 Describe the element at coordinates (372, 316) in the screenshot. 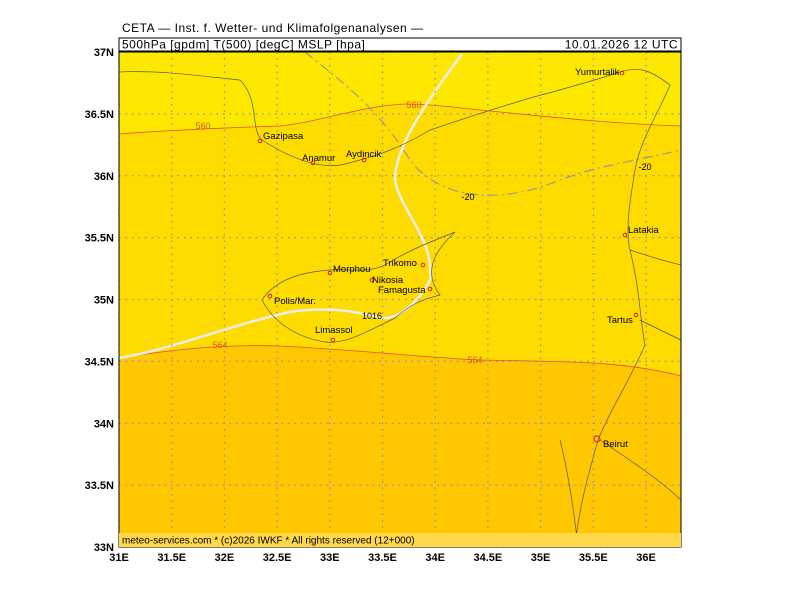

I see `contour-label: 1016` at that location.